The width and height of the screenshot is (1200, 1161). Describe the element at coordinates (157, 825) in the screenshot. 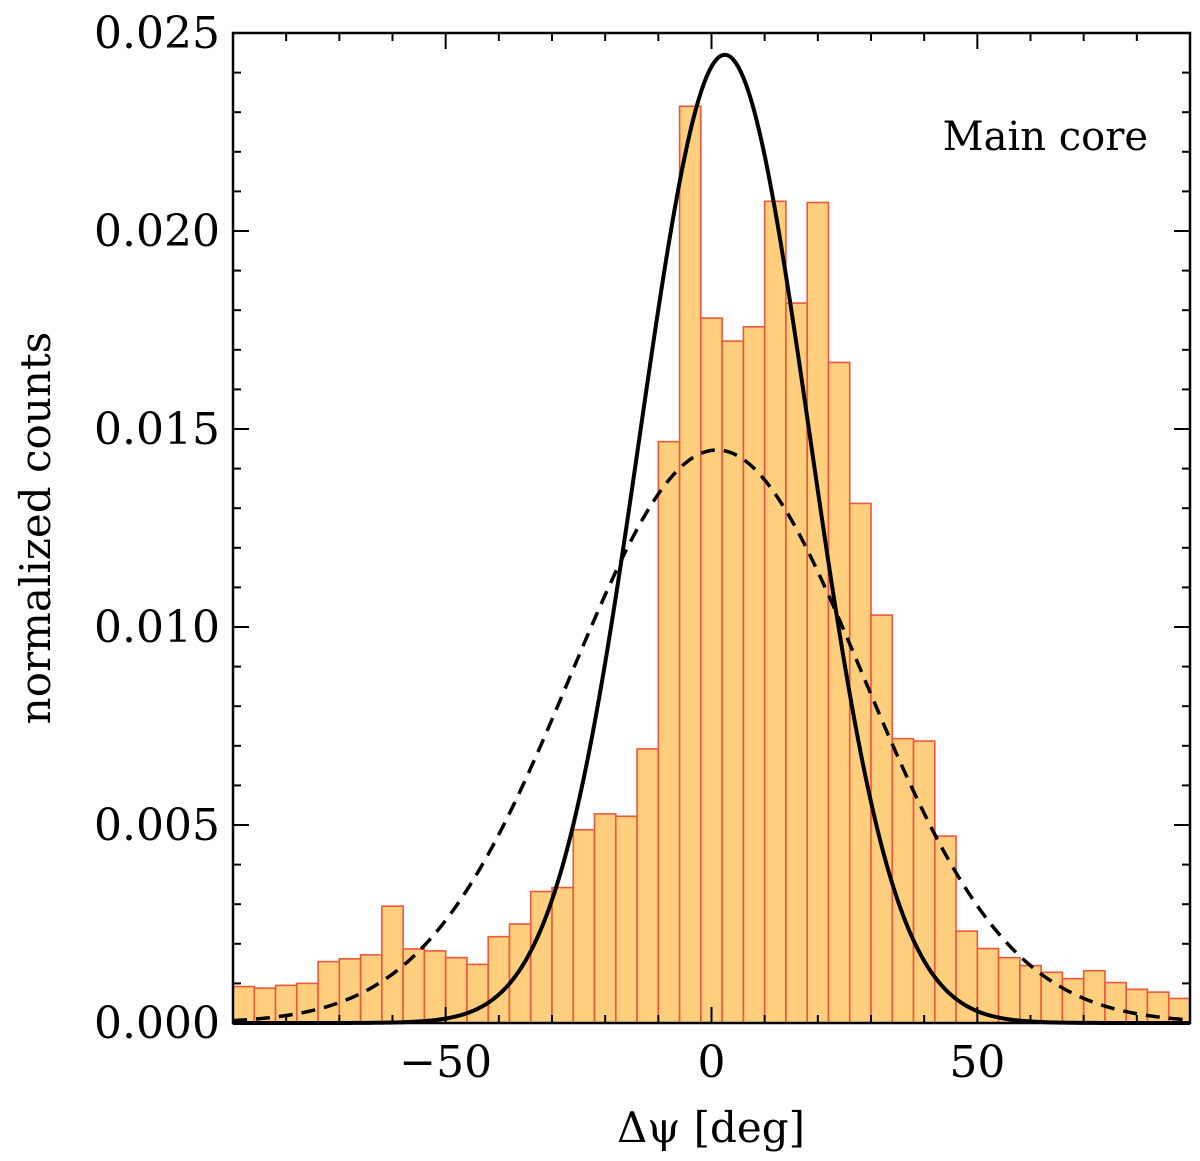

I see `y-tick-label: 0.005` at that location.